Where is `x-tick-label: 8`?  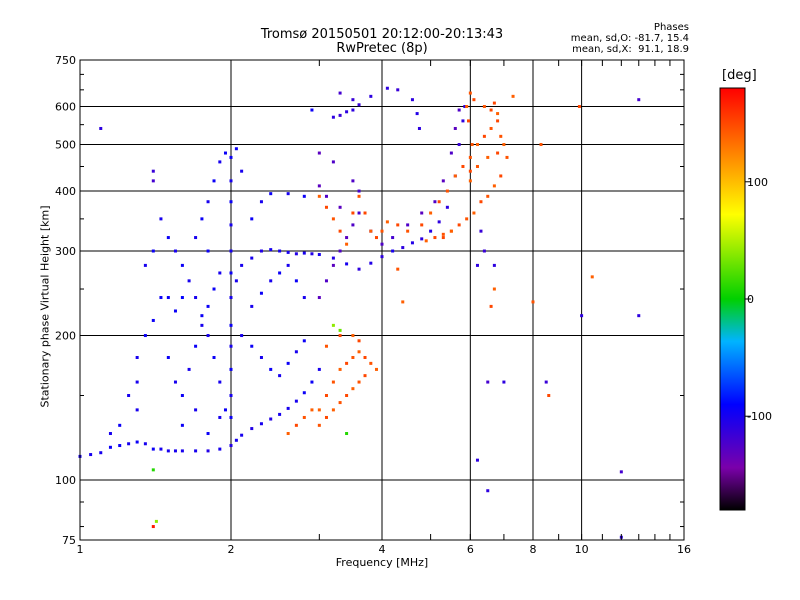 x-tick-label: 8 is located at coordinates (533, 549).